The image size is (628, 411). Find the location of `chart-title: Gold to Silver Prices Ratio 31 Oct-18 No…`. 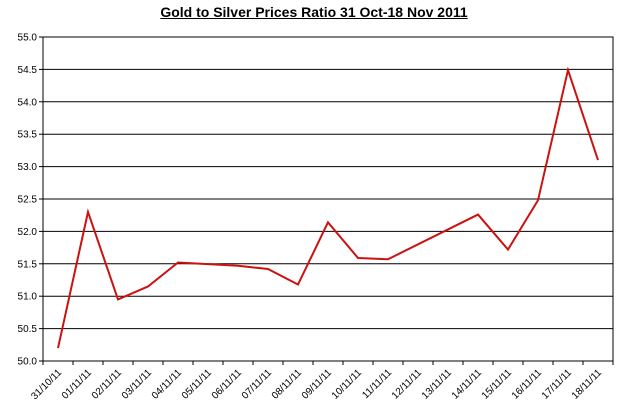

chart-title: Gold to Silver Prices Ratio 31 Oct-18 No… is located at coordinates (314, 12).